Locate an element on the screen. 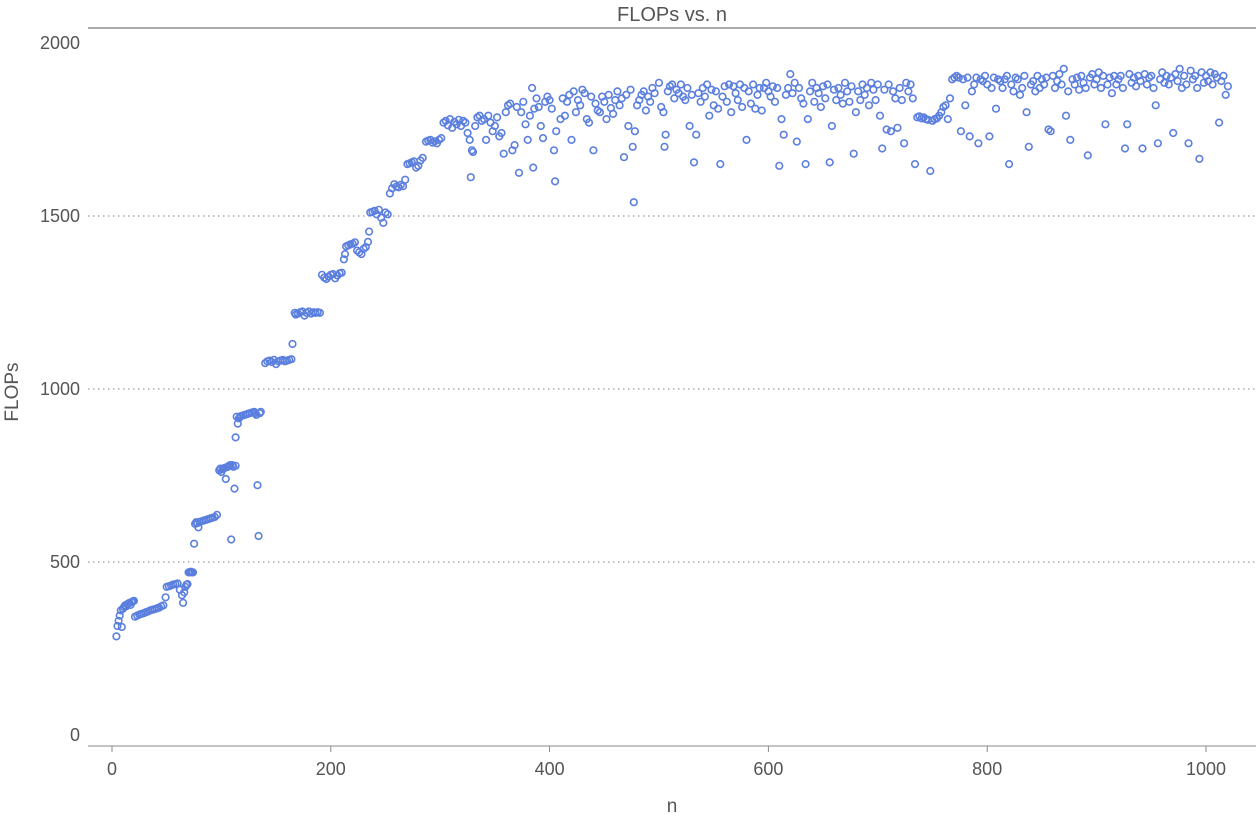 The height and width of the screenshot is (822, 1258). chart-title: FLOPs vs. n is located at coordinates (672, 15).